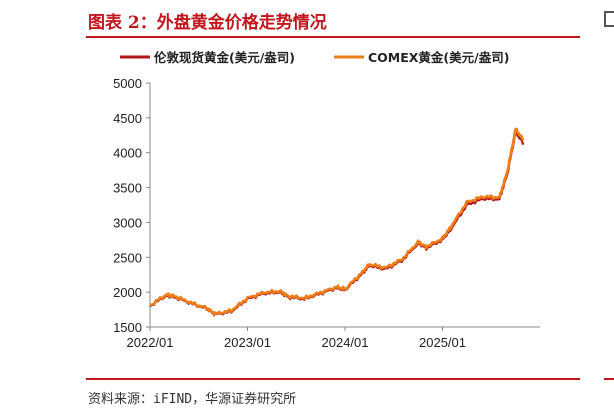 This screenshot has width=614, height=418. I want to click on title-bar: 图表 2：外盘黄金价格走势情况, so click(333, 22).